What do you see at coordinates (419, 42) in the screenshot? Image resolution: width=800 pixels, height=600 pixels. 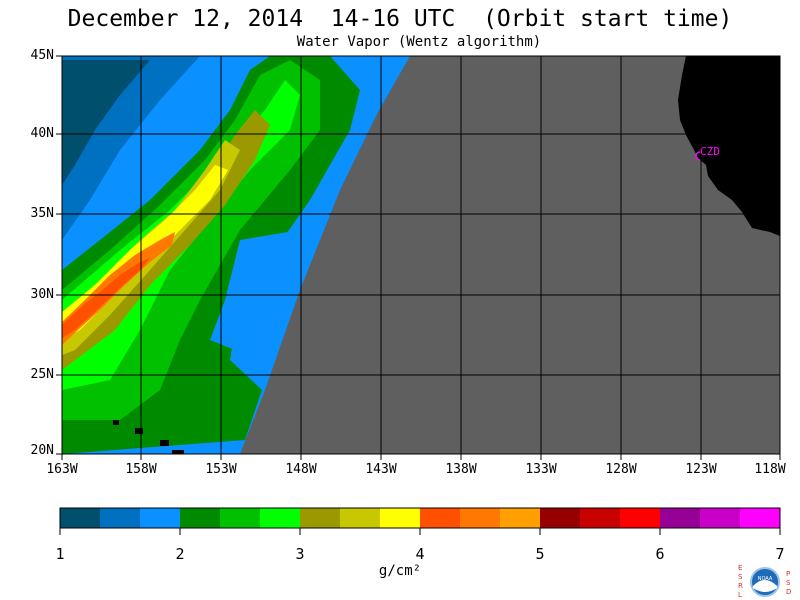 I see `map-subtitle: Water Vapor (Wentz algorithm)` at bounding box center [419, 42].